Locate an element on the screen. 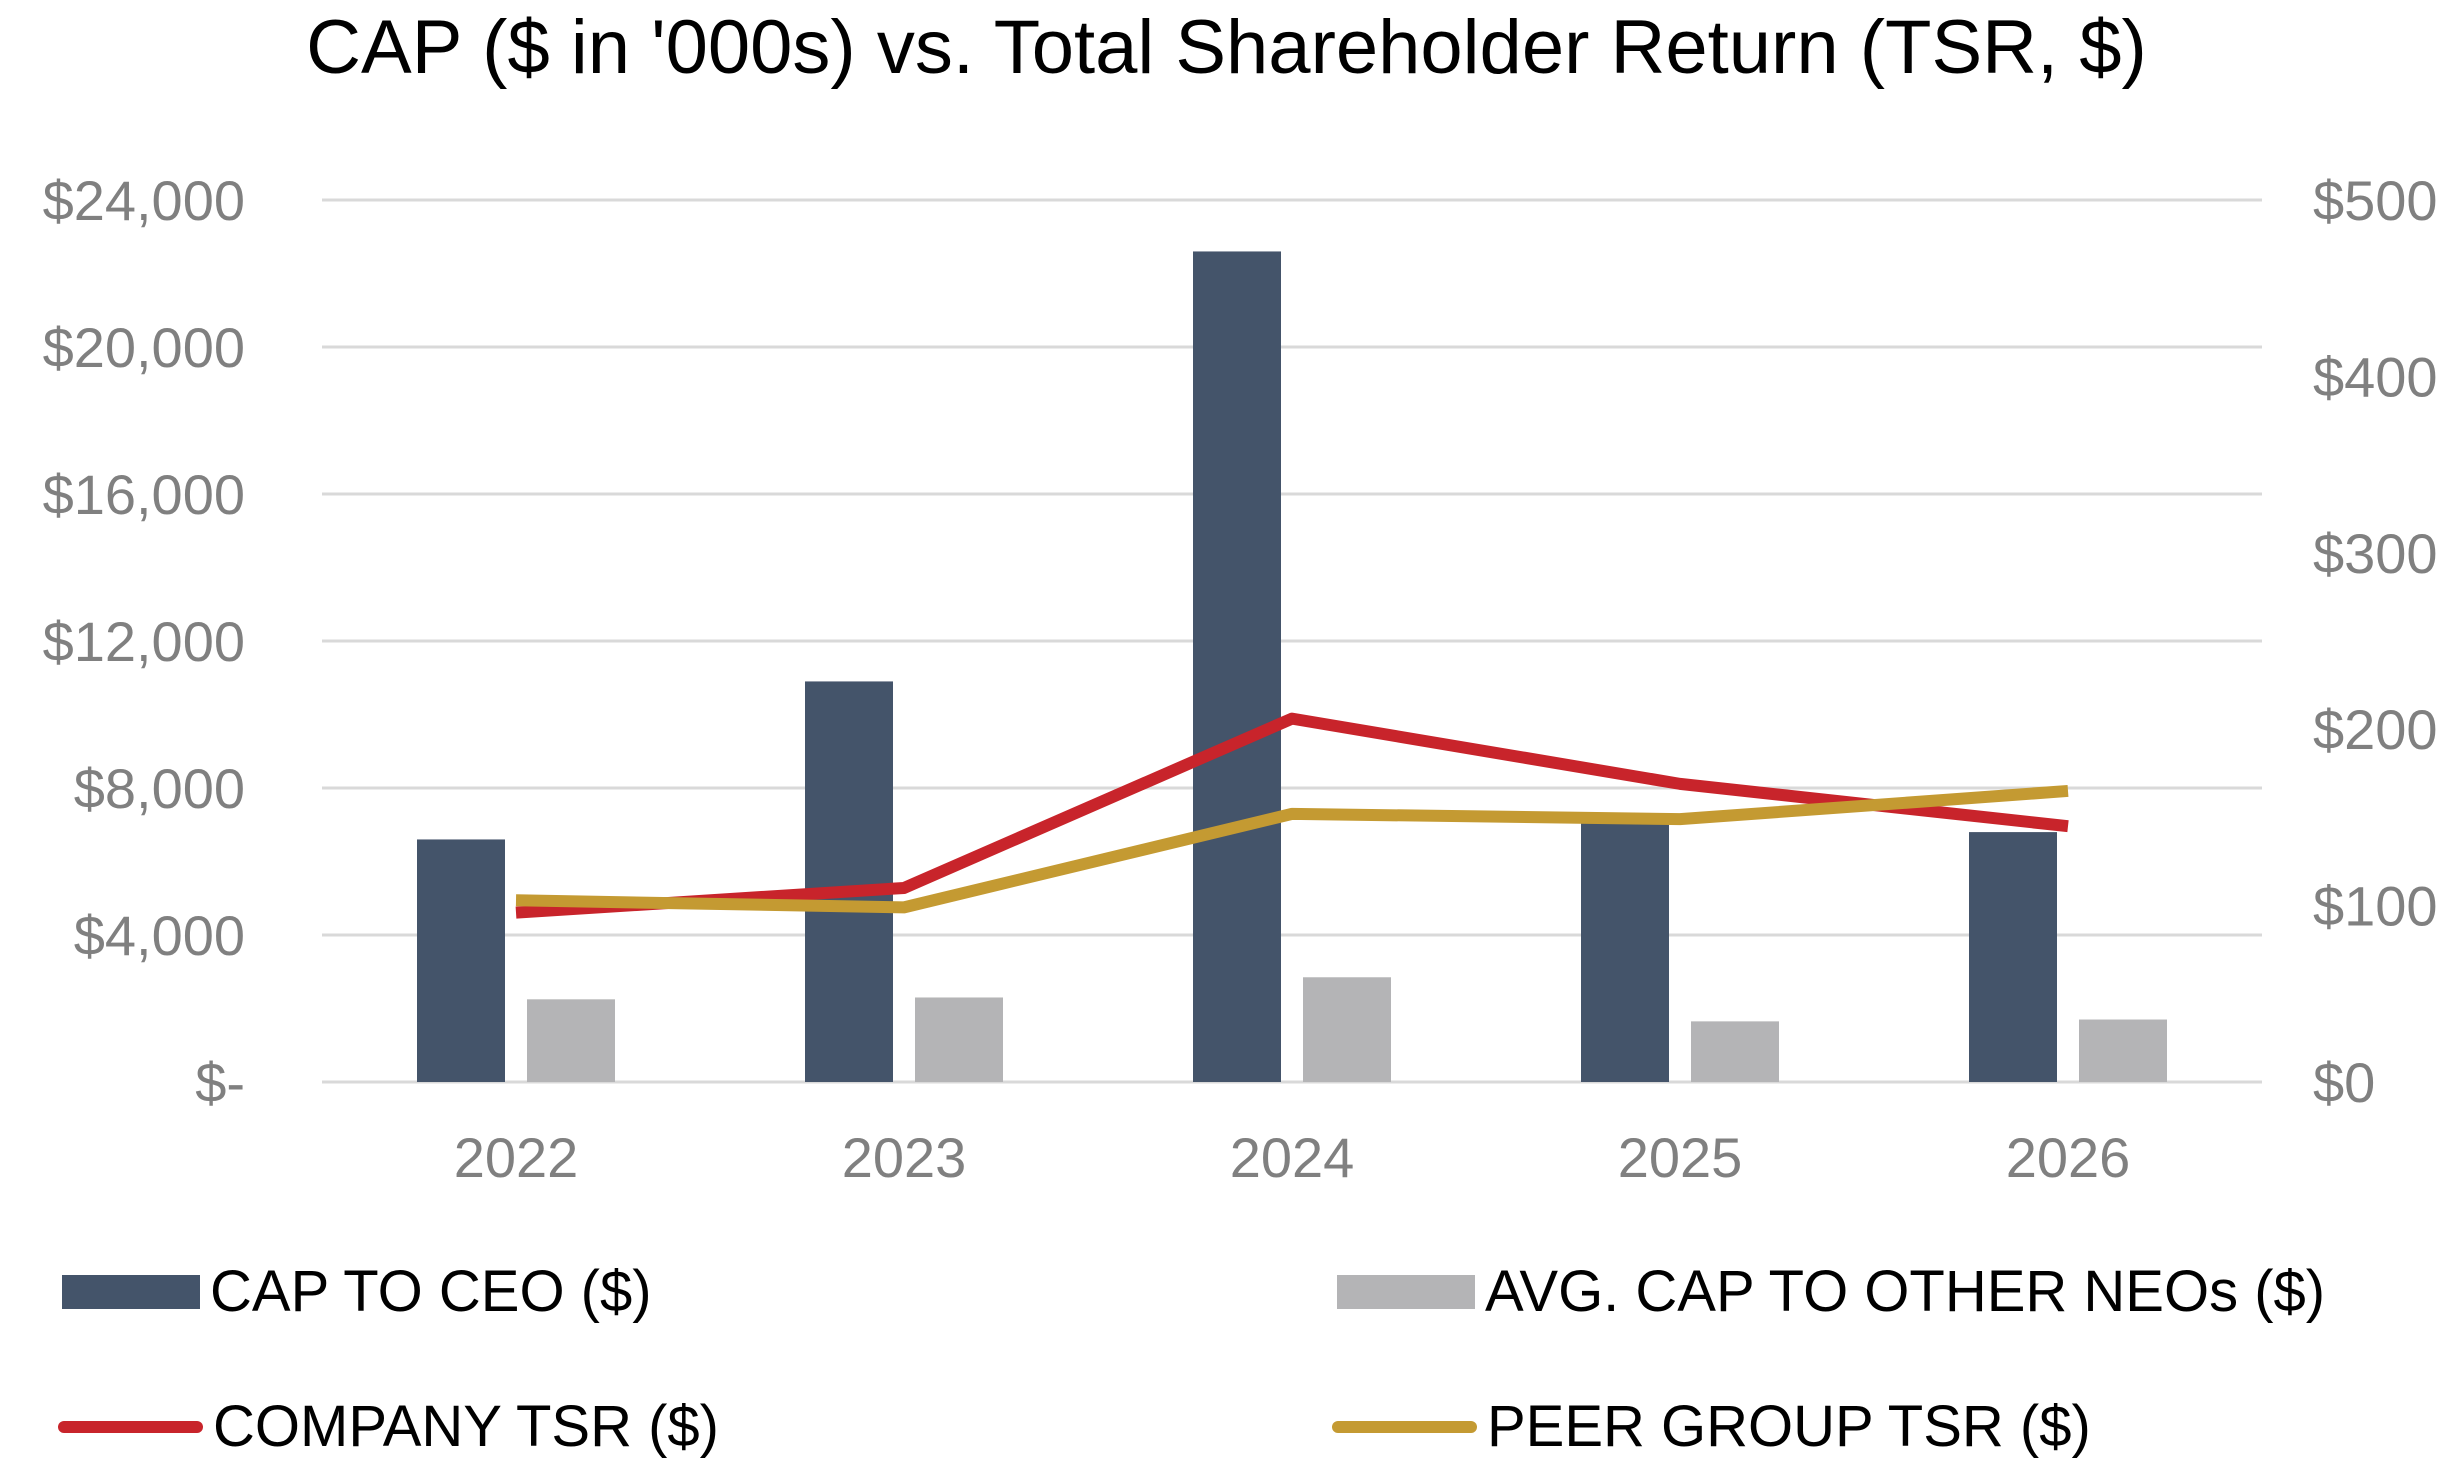  x-tick-label: 2026 is located at coordinates (2068, 1157).